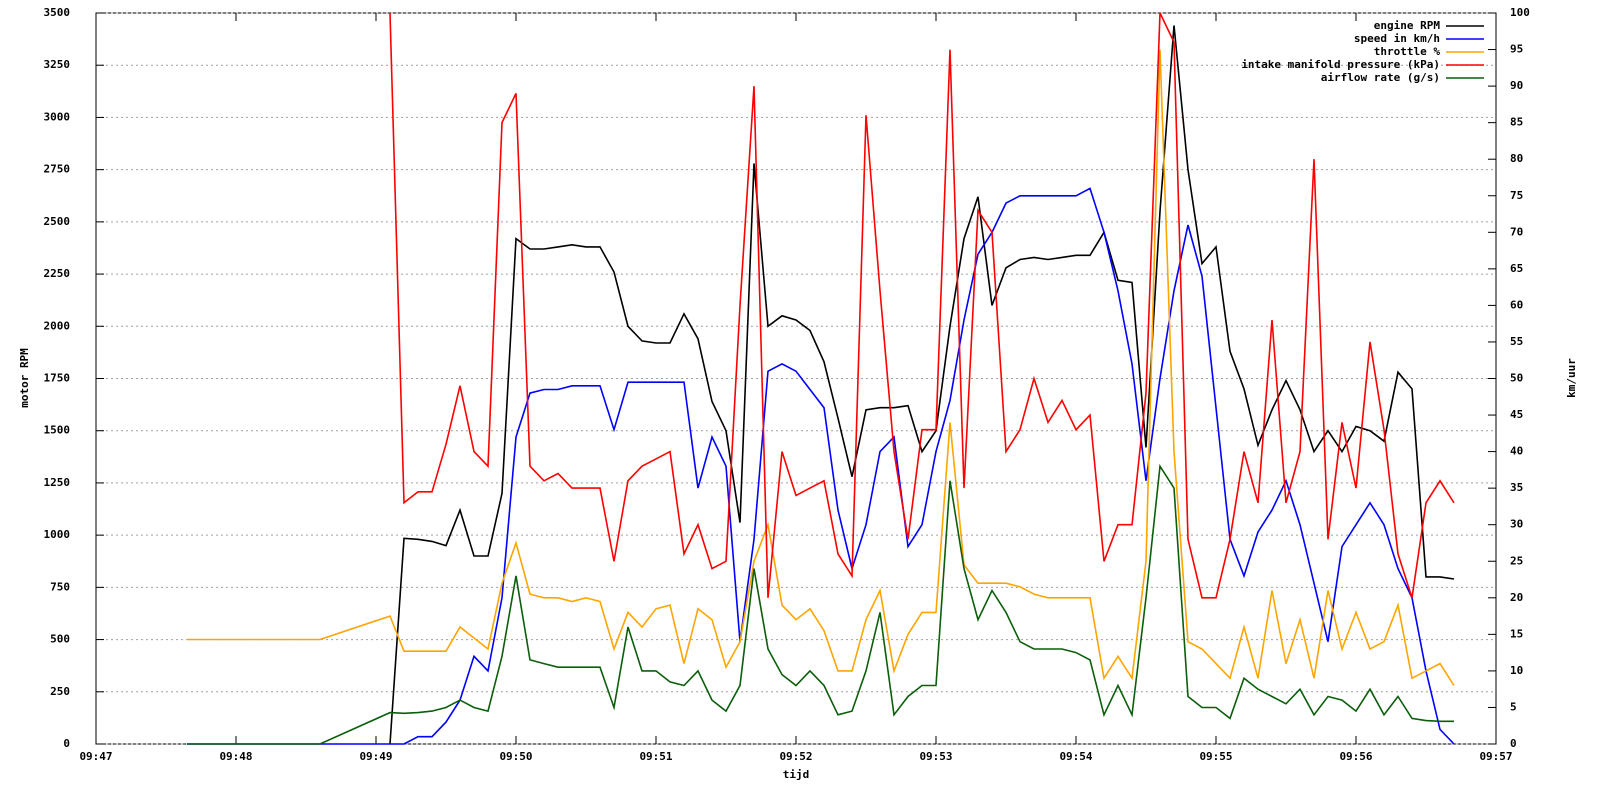 This screenshot has width=1600, height=804. What do you see at coordinates (57, 221) in the screenshot?
I see `y-tick-label: 2500` at bounding box center [57, 221].